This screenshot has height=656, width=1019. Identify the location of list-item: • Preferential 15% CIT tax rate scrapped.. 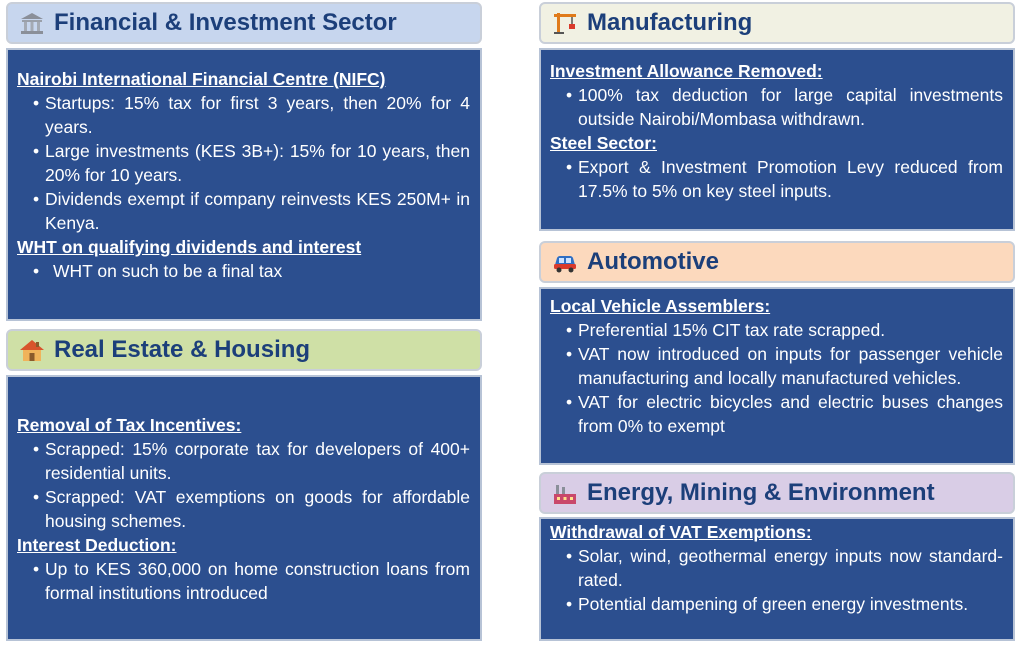
(726, 330).